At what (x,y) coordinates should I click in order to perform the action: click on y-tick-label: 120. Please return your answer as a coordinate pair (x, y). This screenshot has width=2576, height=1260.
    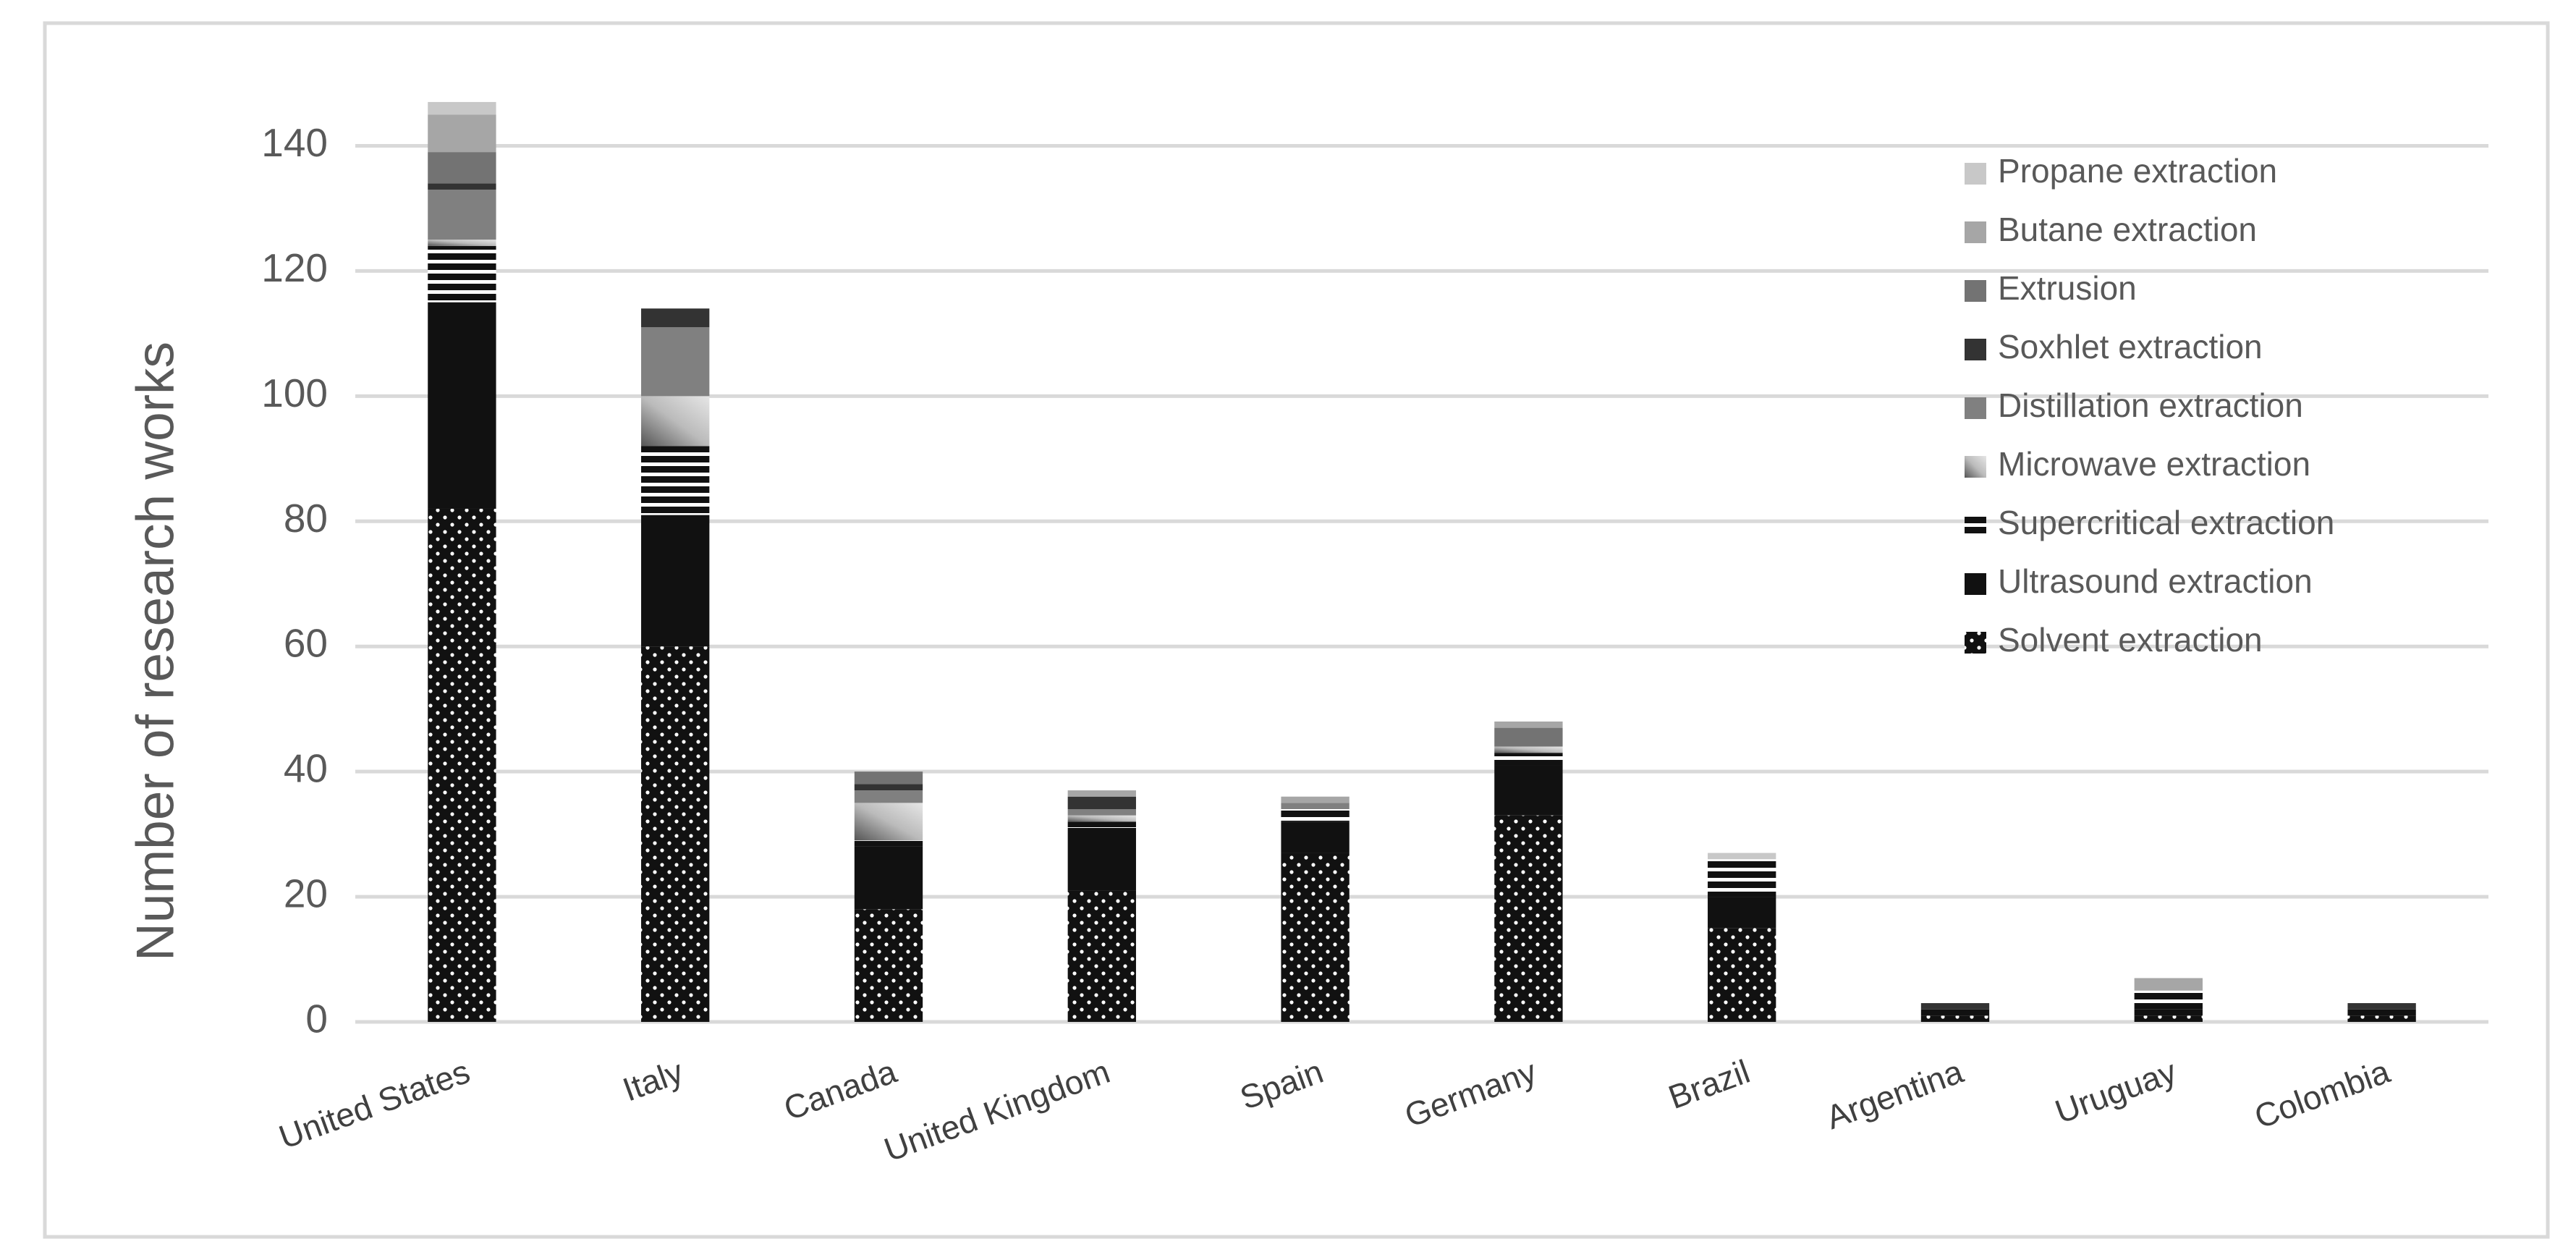
    Looking at the image, I should click on (294, 267).